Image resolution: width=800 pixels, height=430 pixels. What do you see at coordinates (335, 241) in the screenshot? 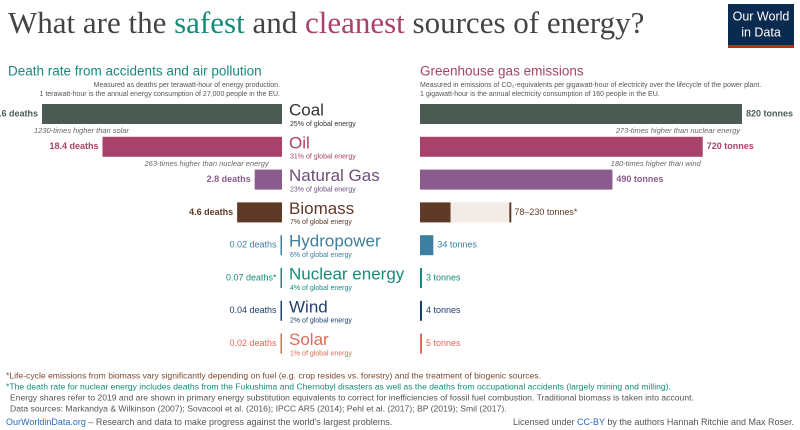
I see `category-label: Hydropower` at bounding box center [335, 241].